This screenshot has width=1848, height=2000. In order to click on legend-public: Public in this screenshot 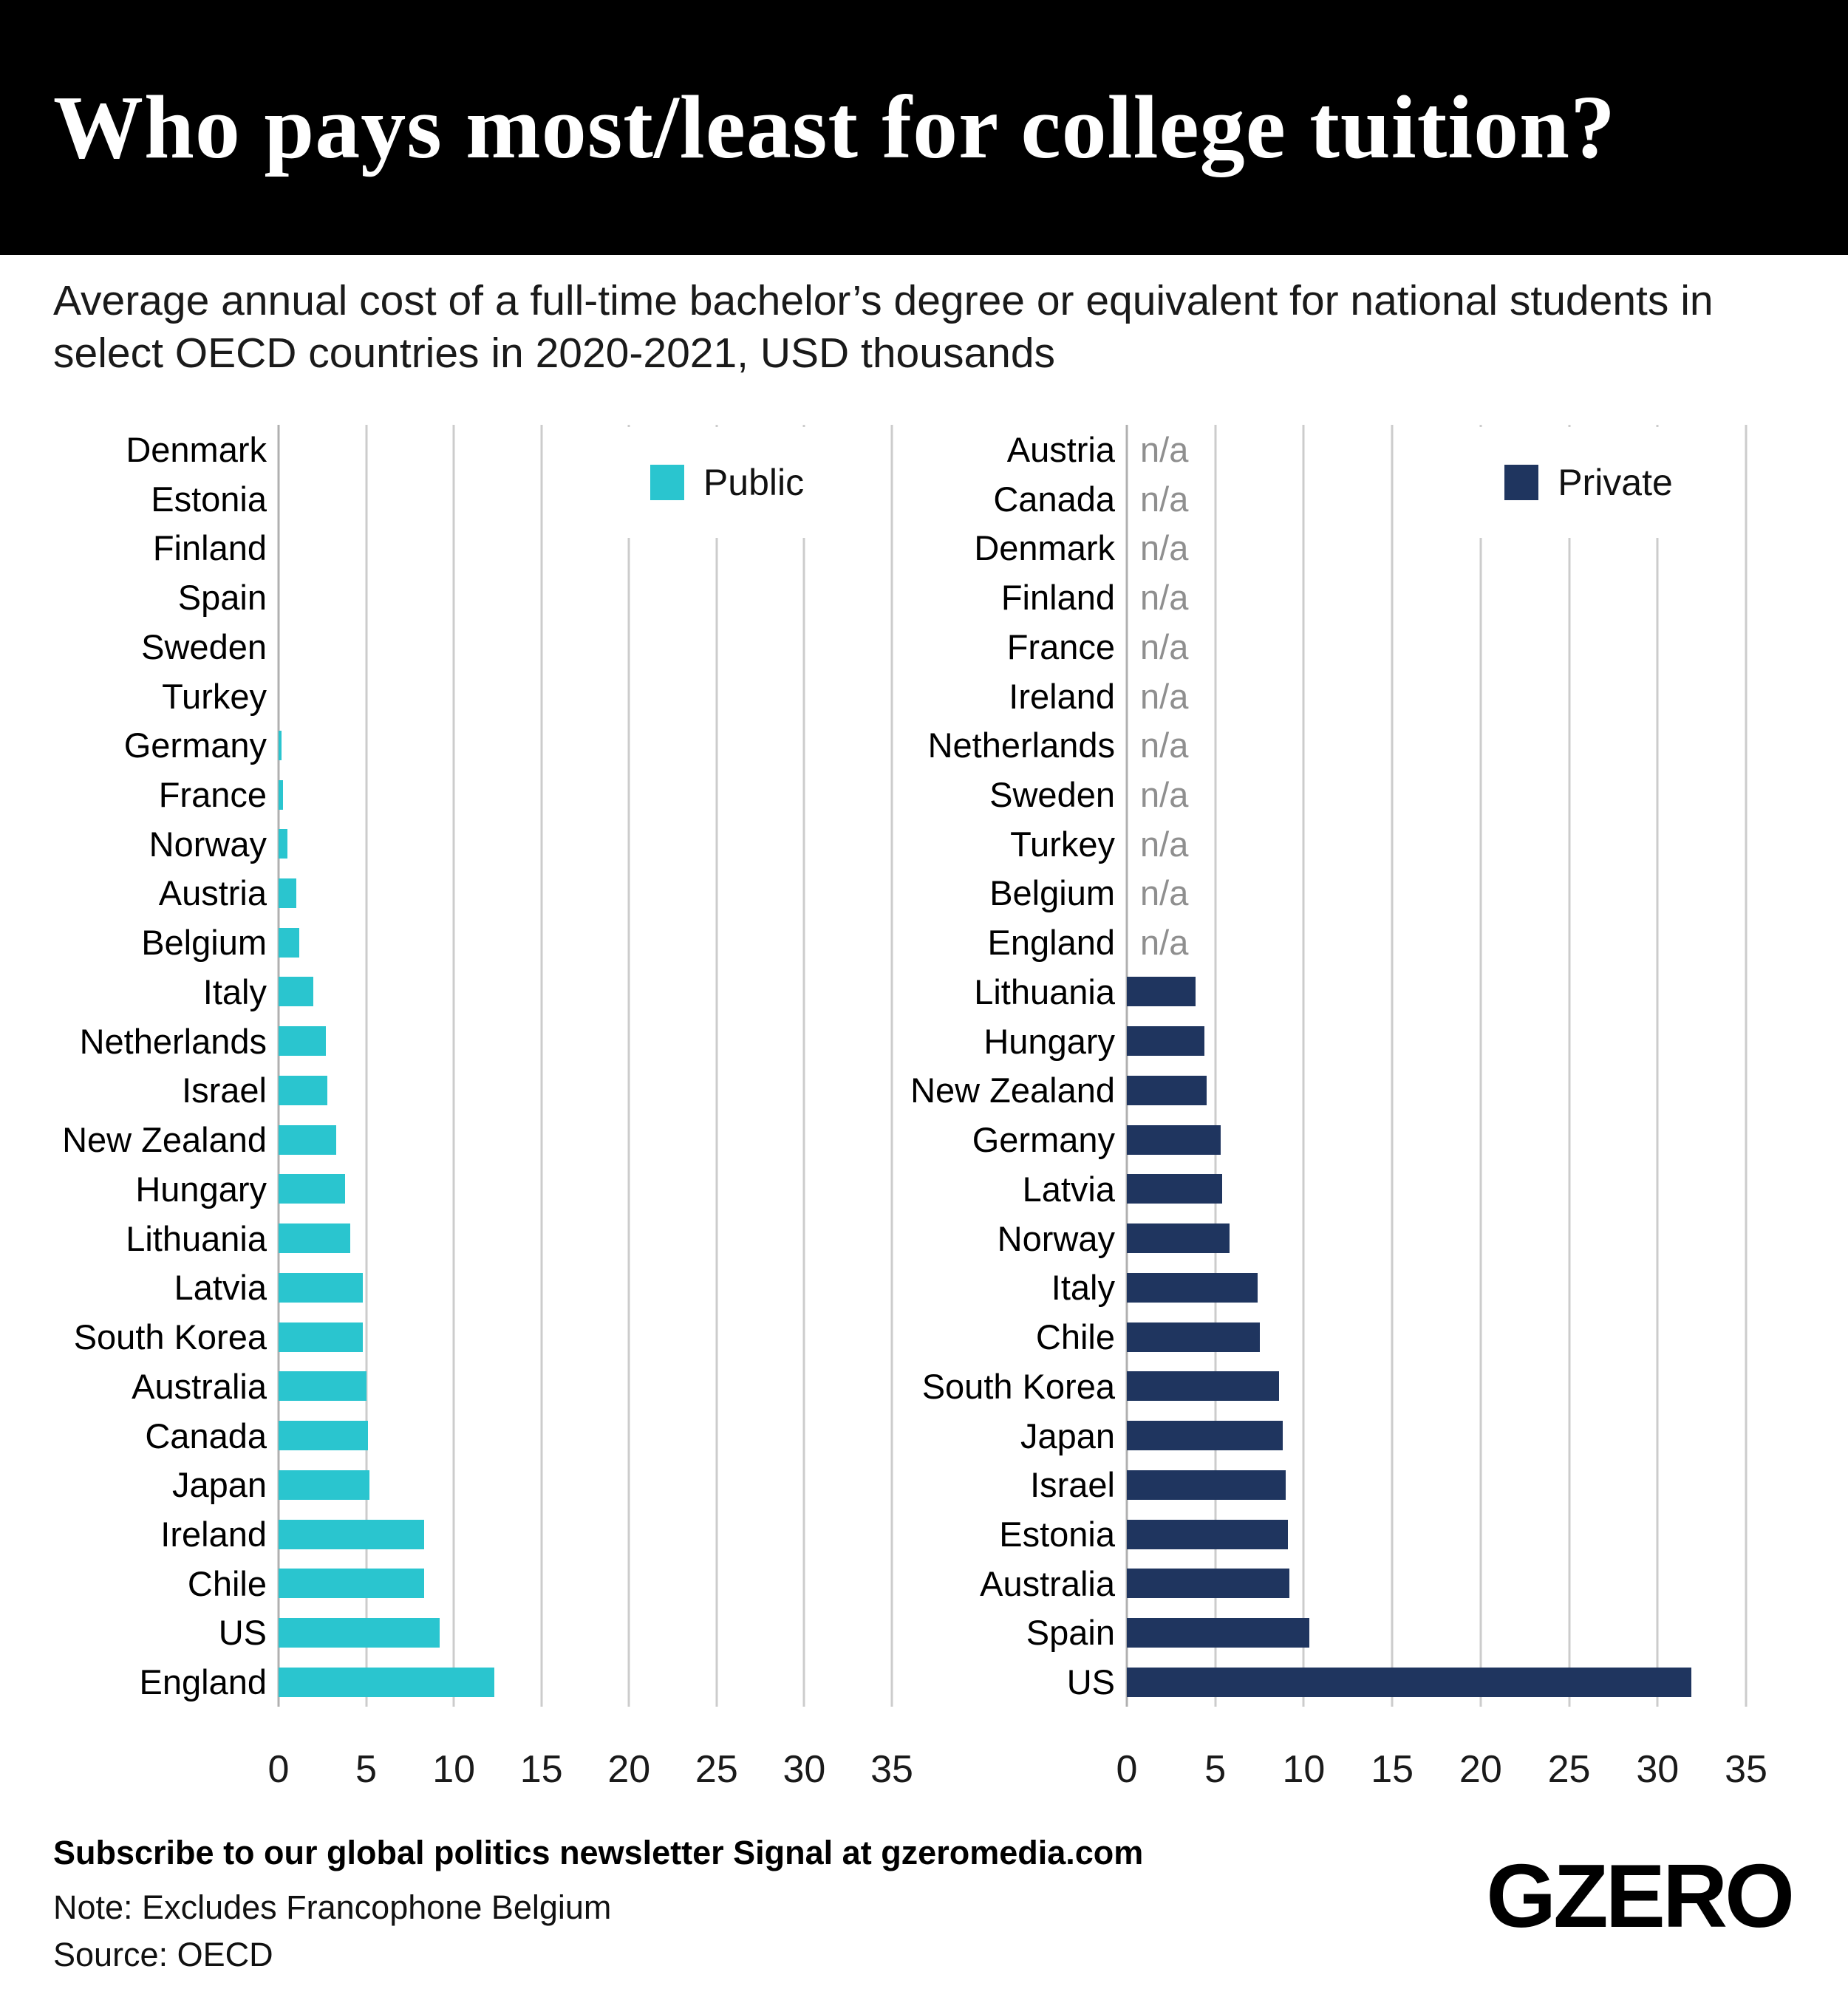, I will do `click(727, 482)`.